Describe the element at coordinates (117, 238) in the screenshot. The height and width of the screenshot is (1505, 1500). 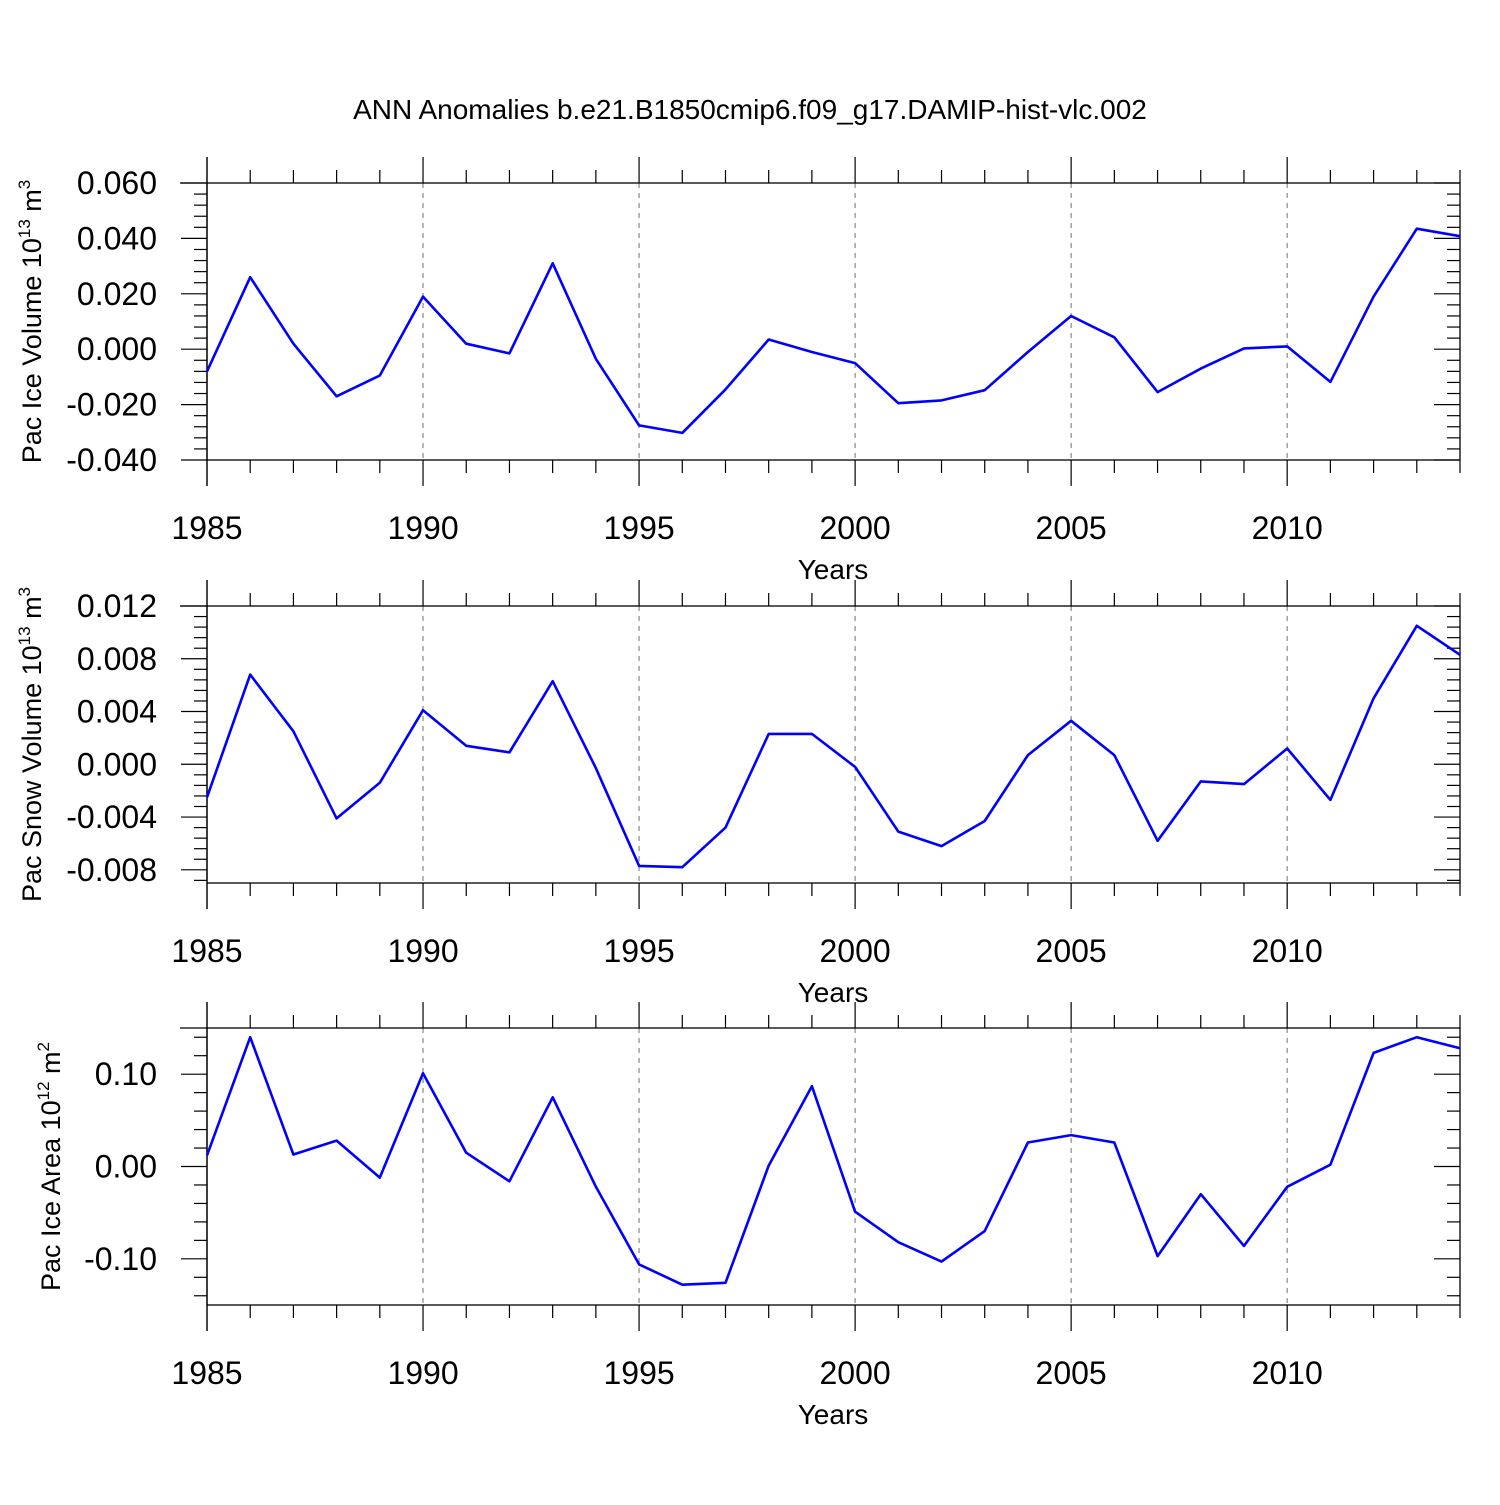
I see `y-tick-label: 0.040` at that location.